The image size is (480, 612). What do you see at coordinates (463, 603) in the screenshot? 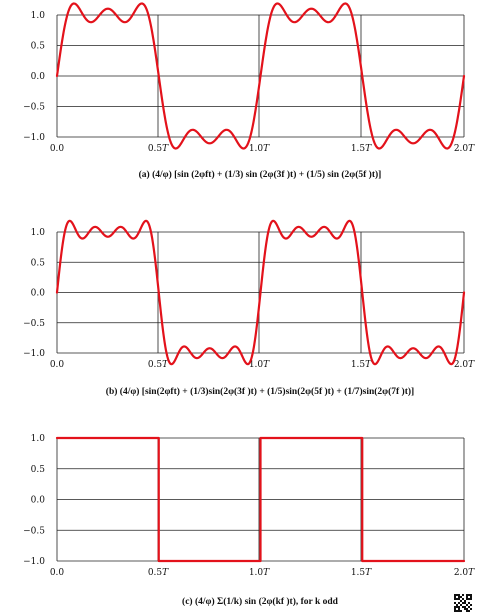
I see `qr-code-icon` at bounding box center [463, 603].